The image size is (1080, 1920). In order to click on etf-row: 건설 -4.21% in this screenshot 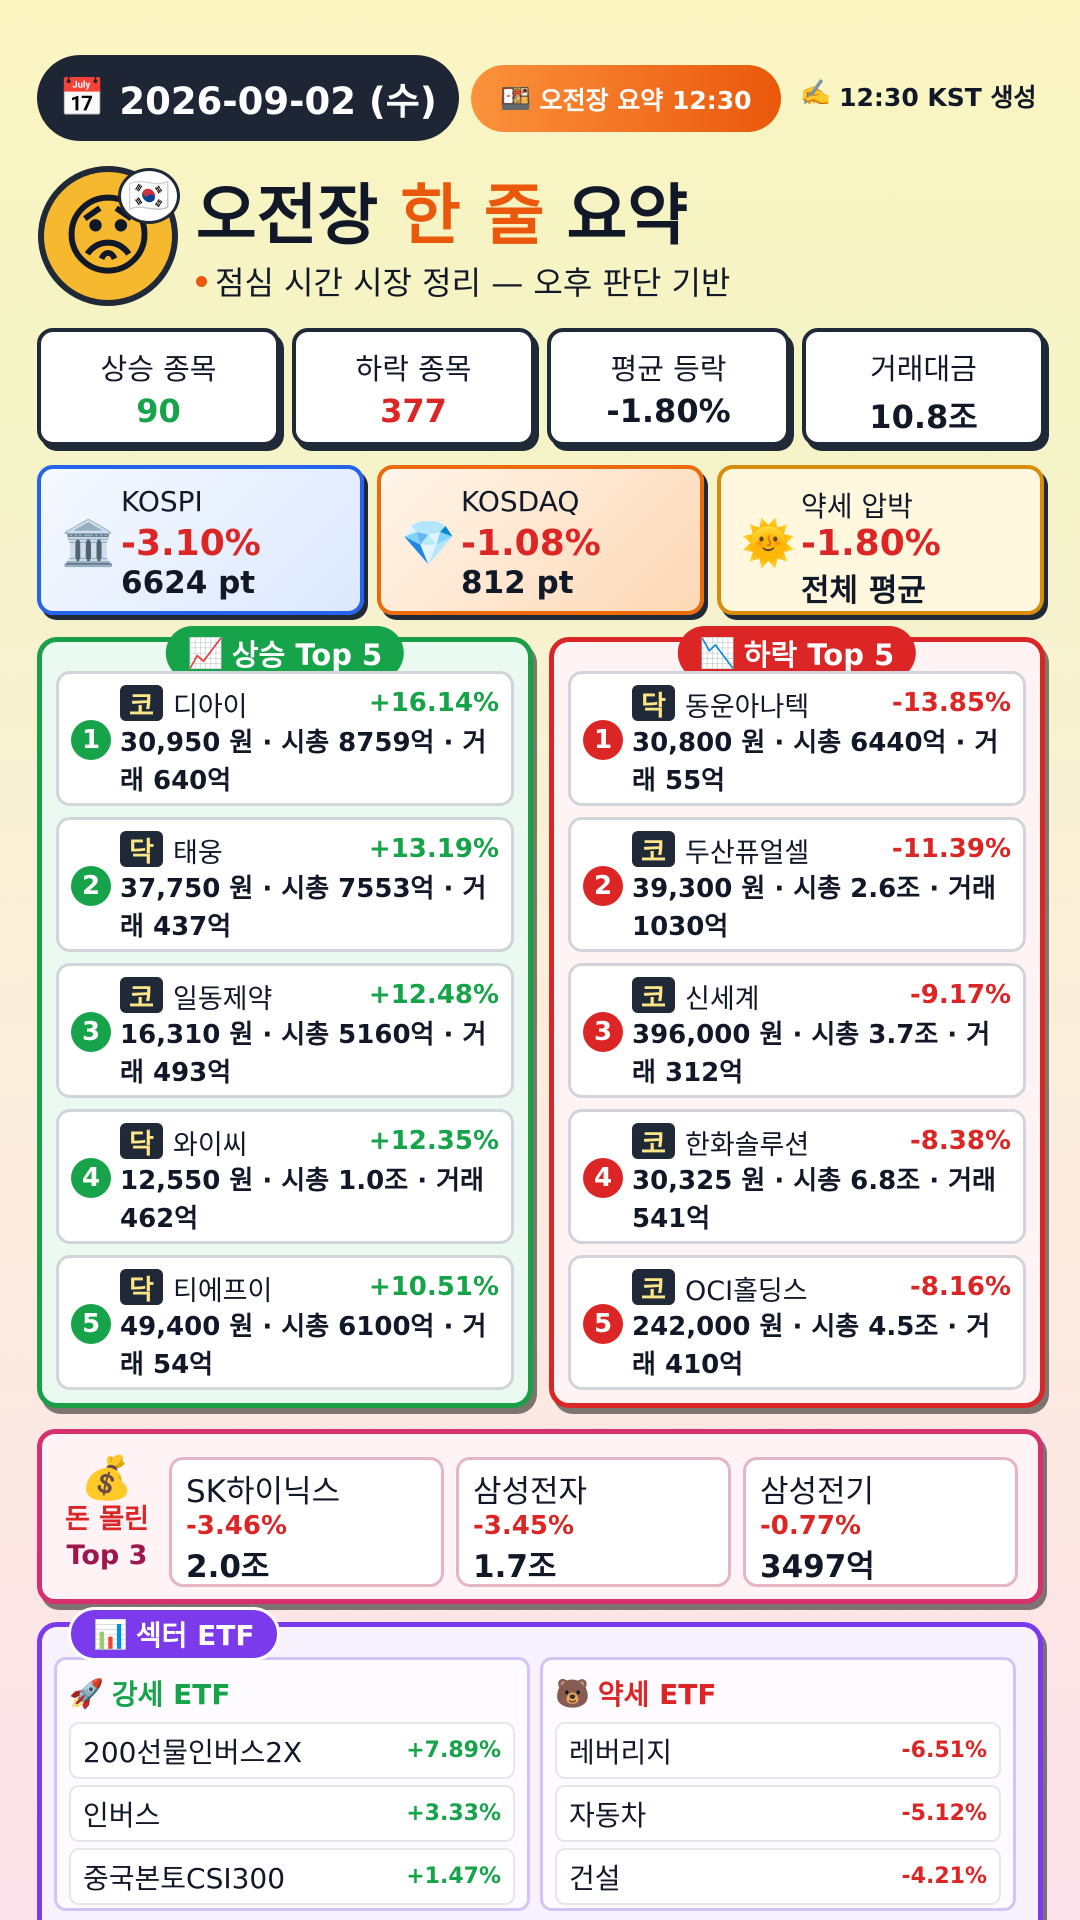, I will do `click(778, 1876)`.